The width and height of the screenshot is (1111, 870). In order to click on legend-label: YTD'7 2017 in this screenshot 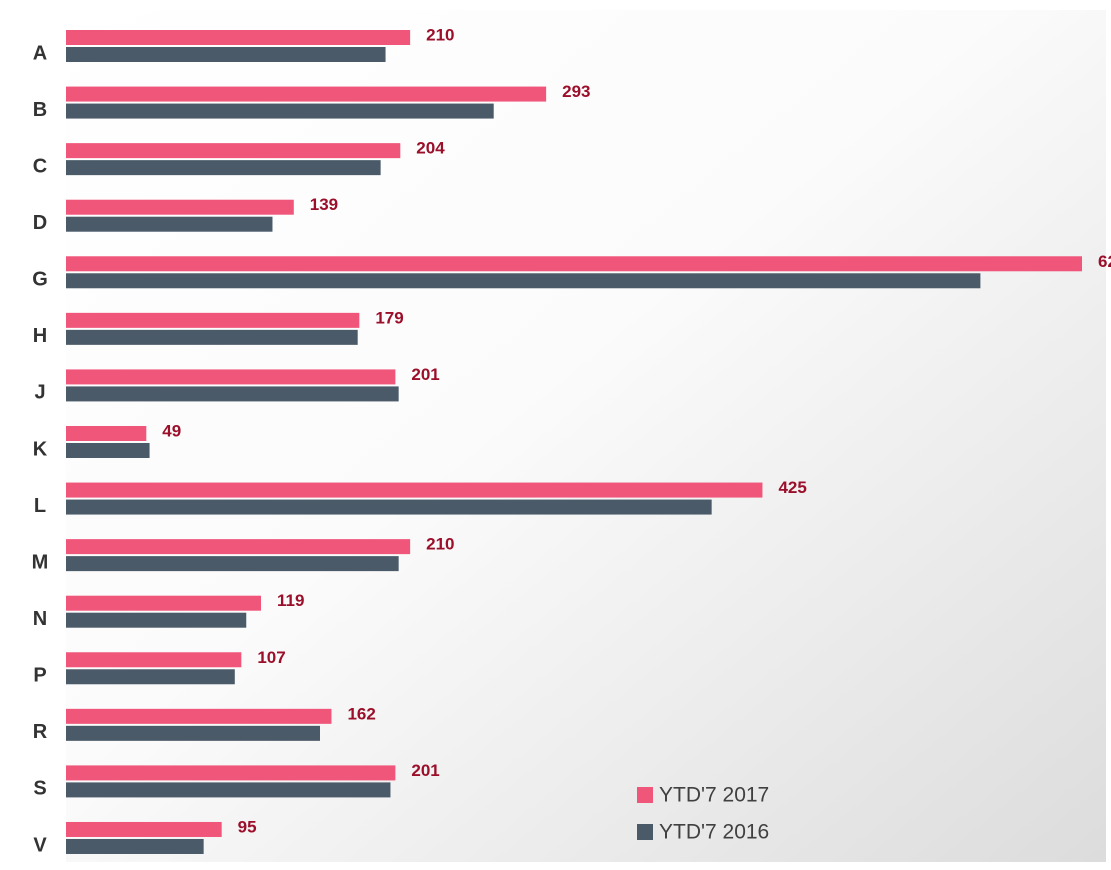, I will do `click(714, 795)`.